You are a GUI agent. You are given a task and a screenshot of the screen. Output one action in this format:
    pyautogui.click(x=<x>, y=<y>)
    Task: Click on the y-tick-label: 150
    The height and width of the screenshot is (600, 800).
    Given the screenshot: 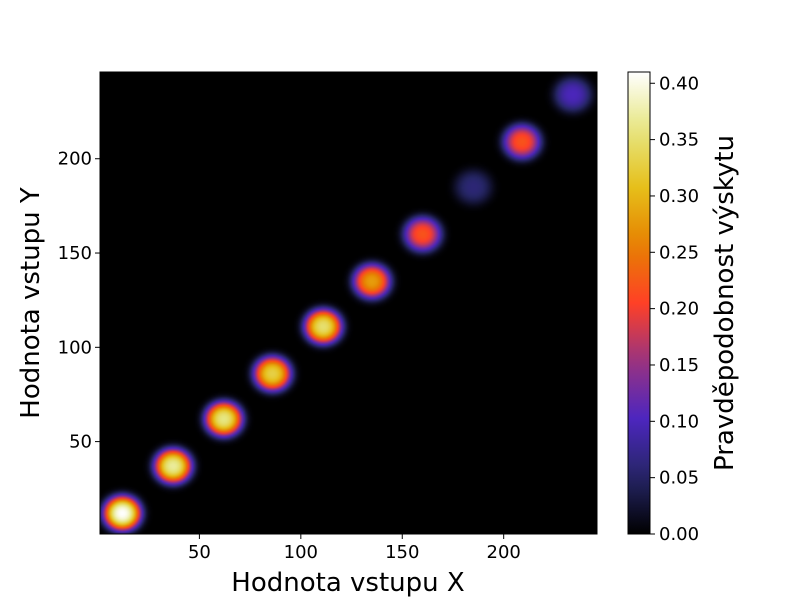 What is the action you would take?
    pyautogui.click(x=75, y=253)
    